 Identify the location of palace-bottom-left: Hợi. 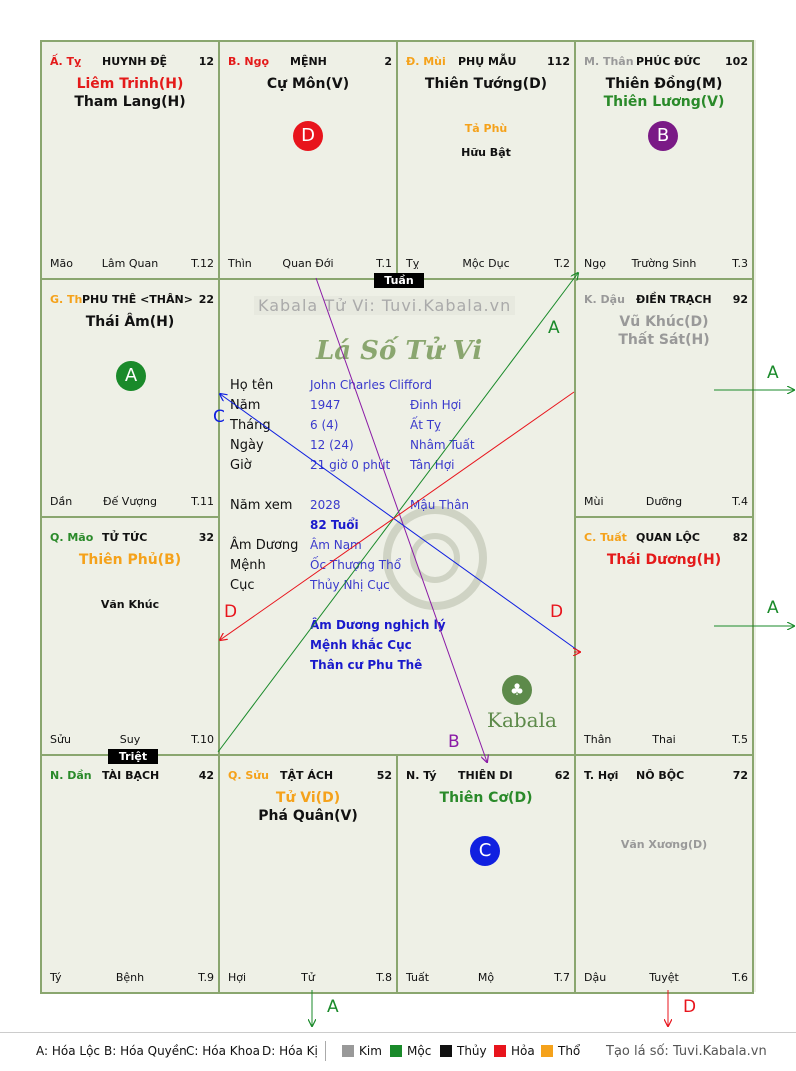
(237, 977).